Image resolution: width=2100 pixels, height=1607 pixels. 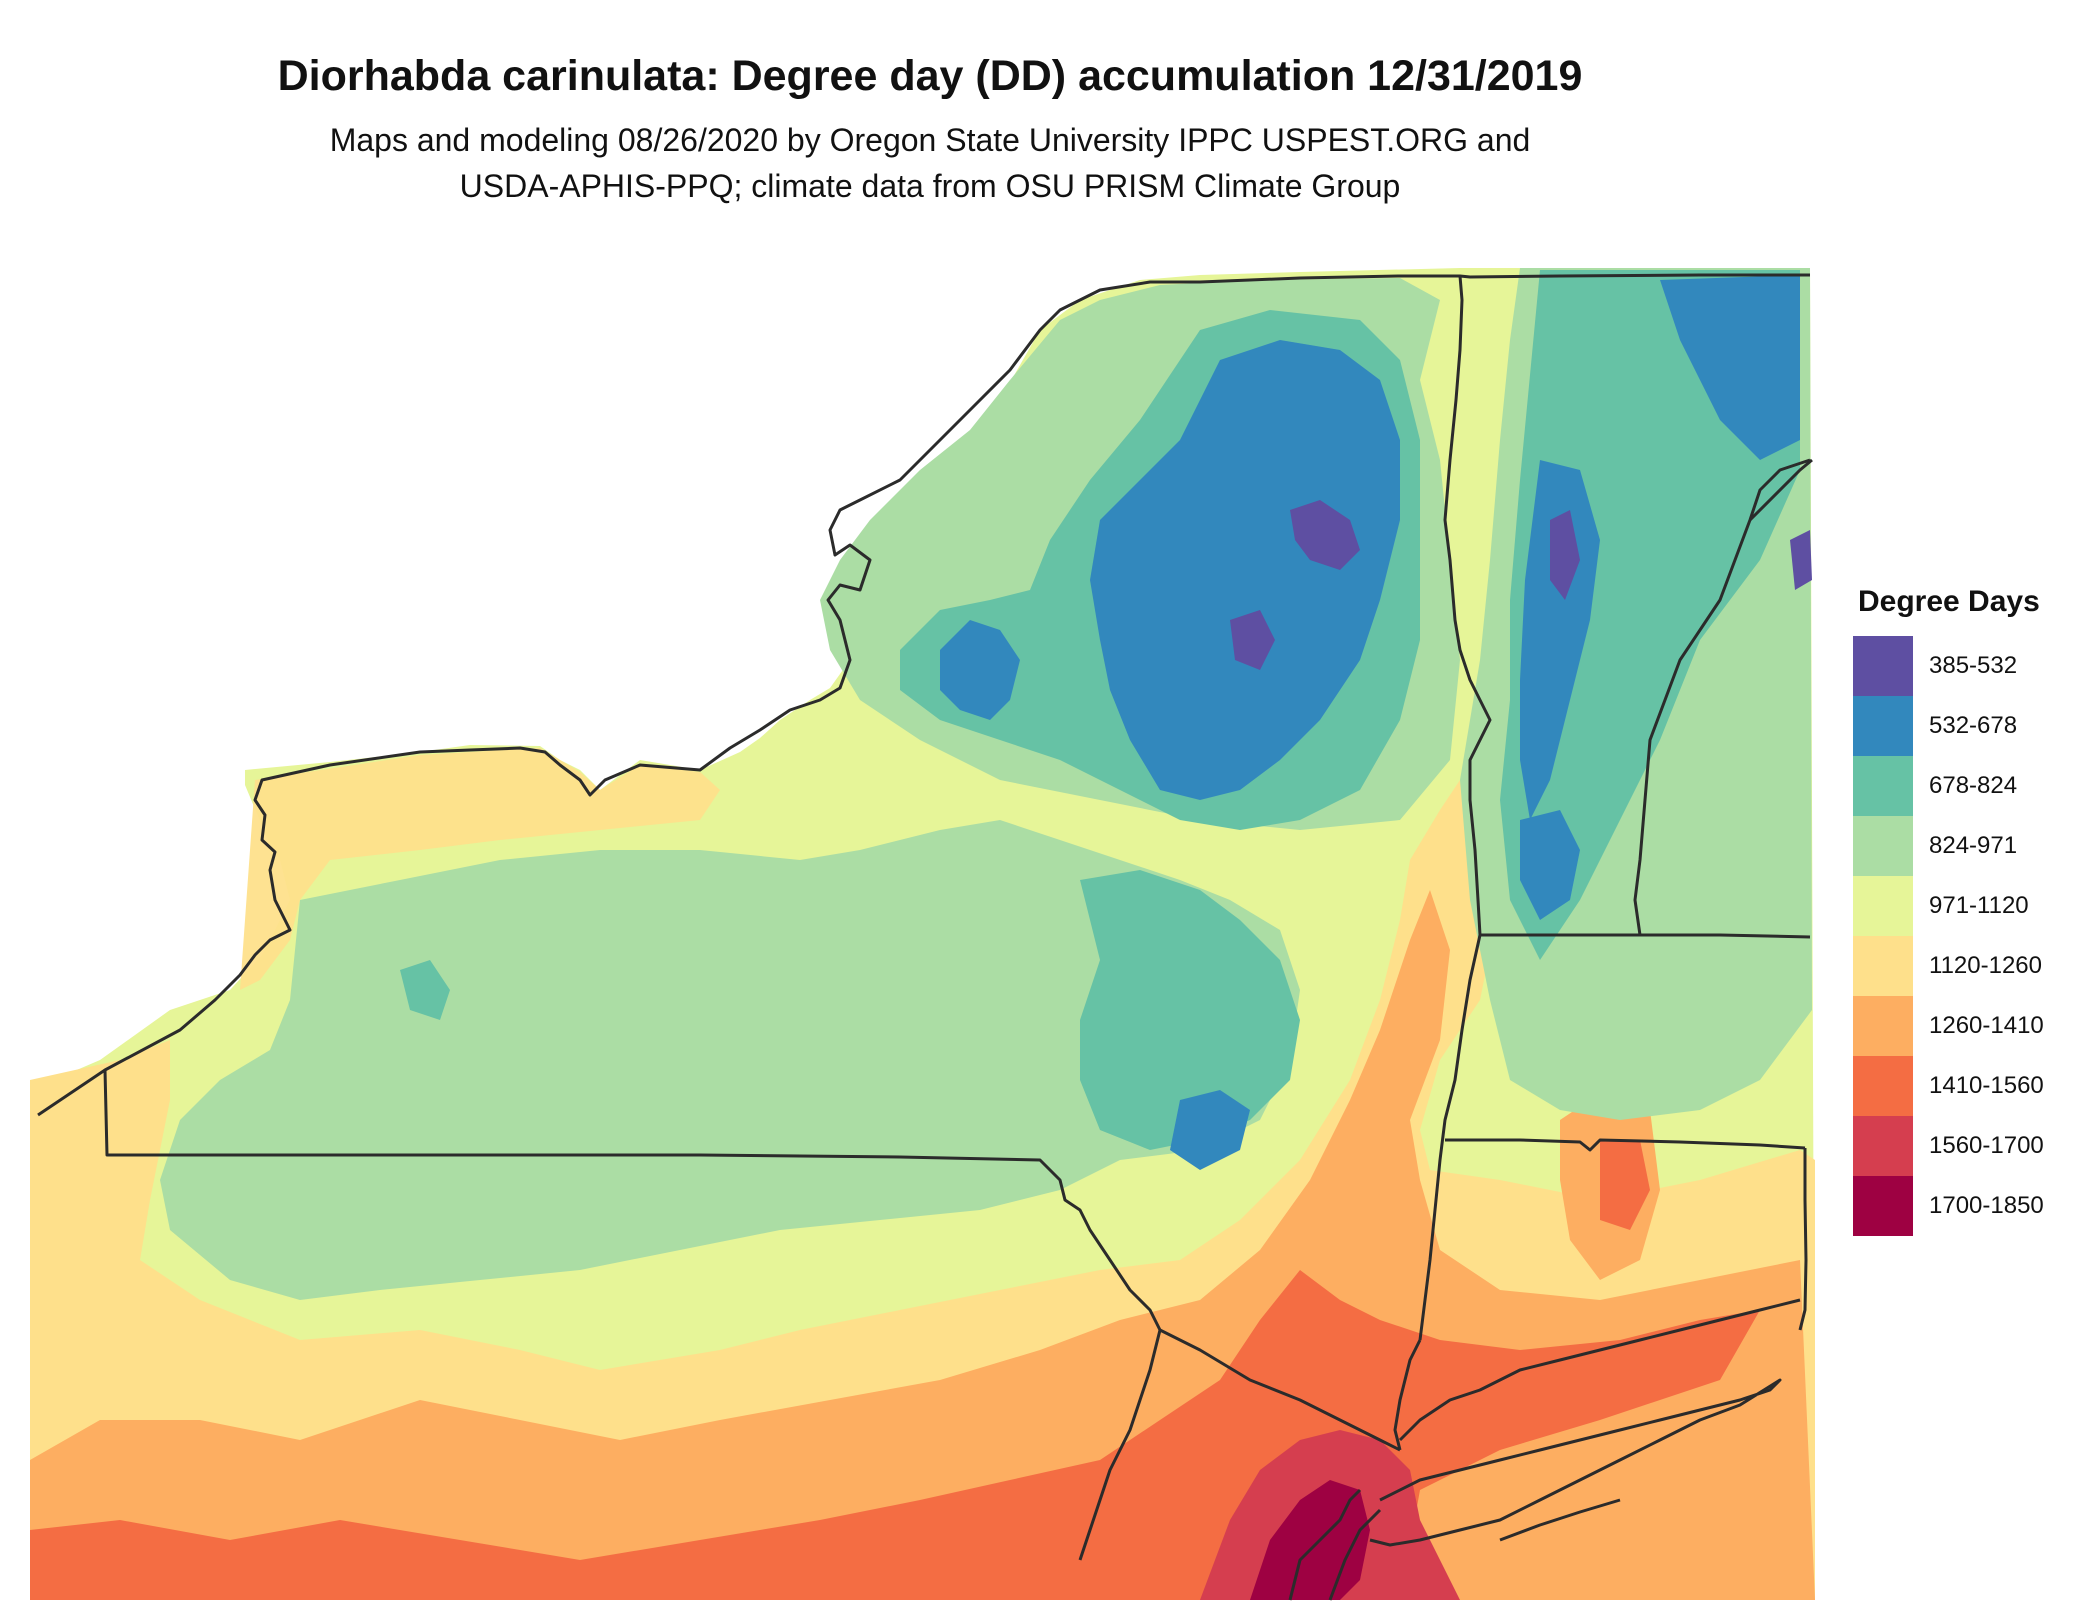 I want to click on legend-label: 971-1120, so click(x=1979, y=905).